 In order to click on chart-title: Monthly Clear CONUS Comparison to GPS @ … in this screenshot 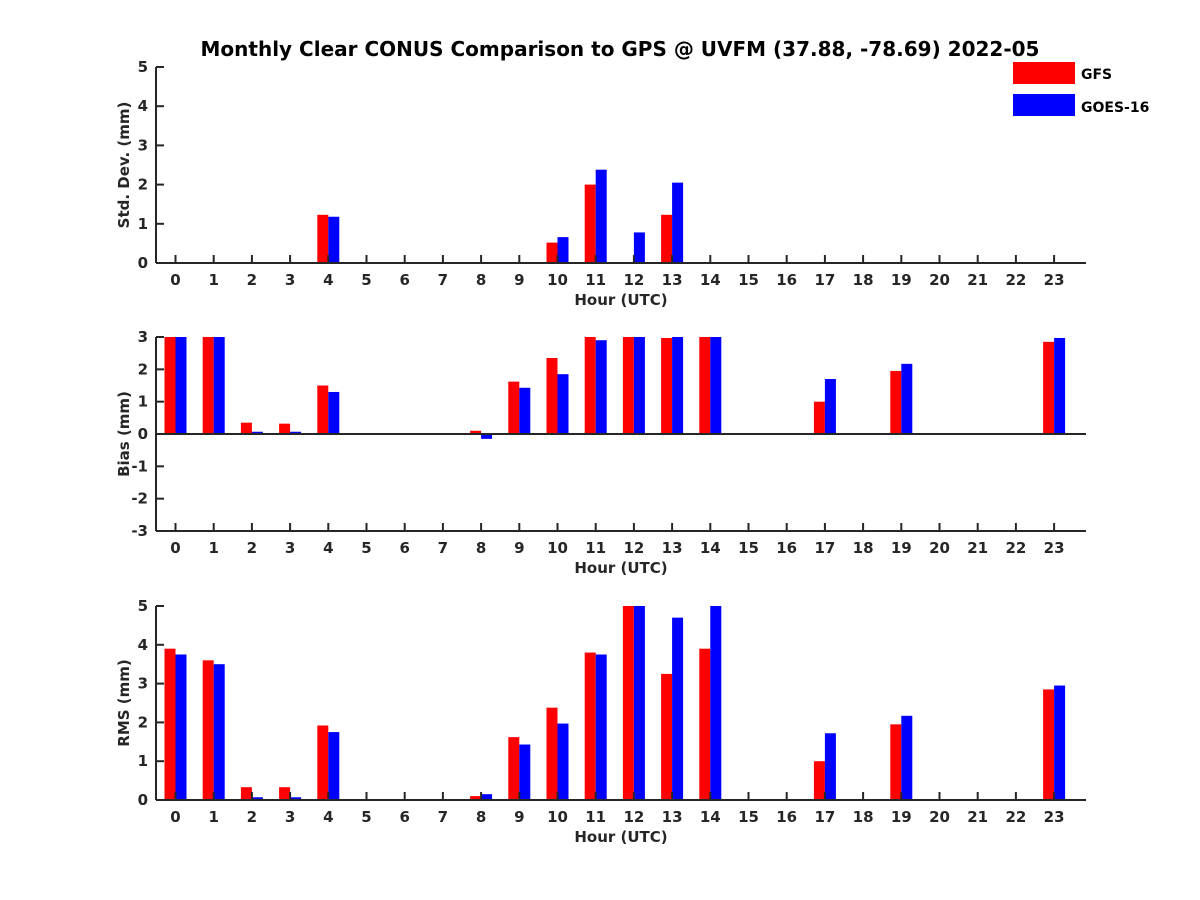, I will do `click(620, 49)`.